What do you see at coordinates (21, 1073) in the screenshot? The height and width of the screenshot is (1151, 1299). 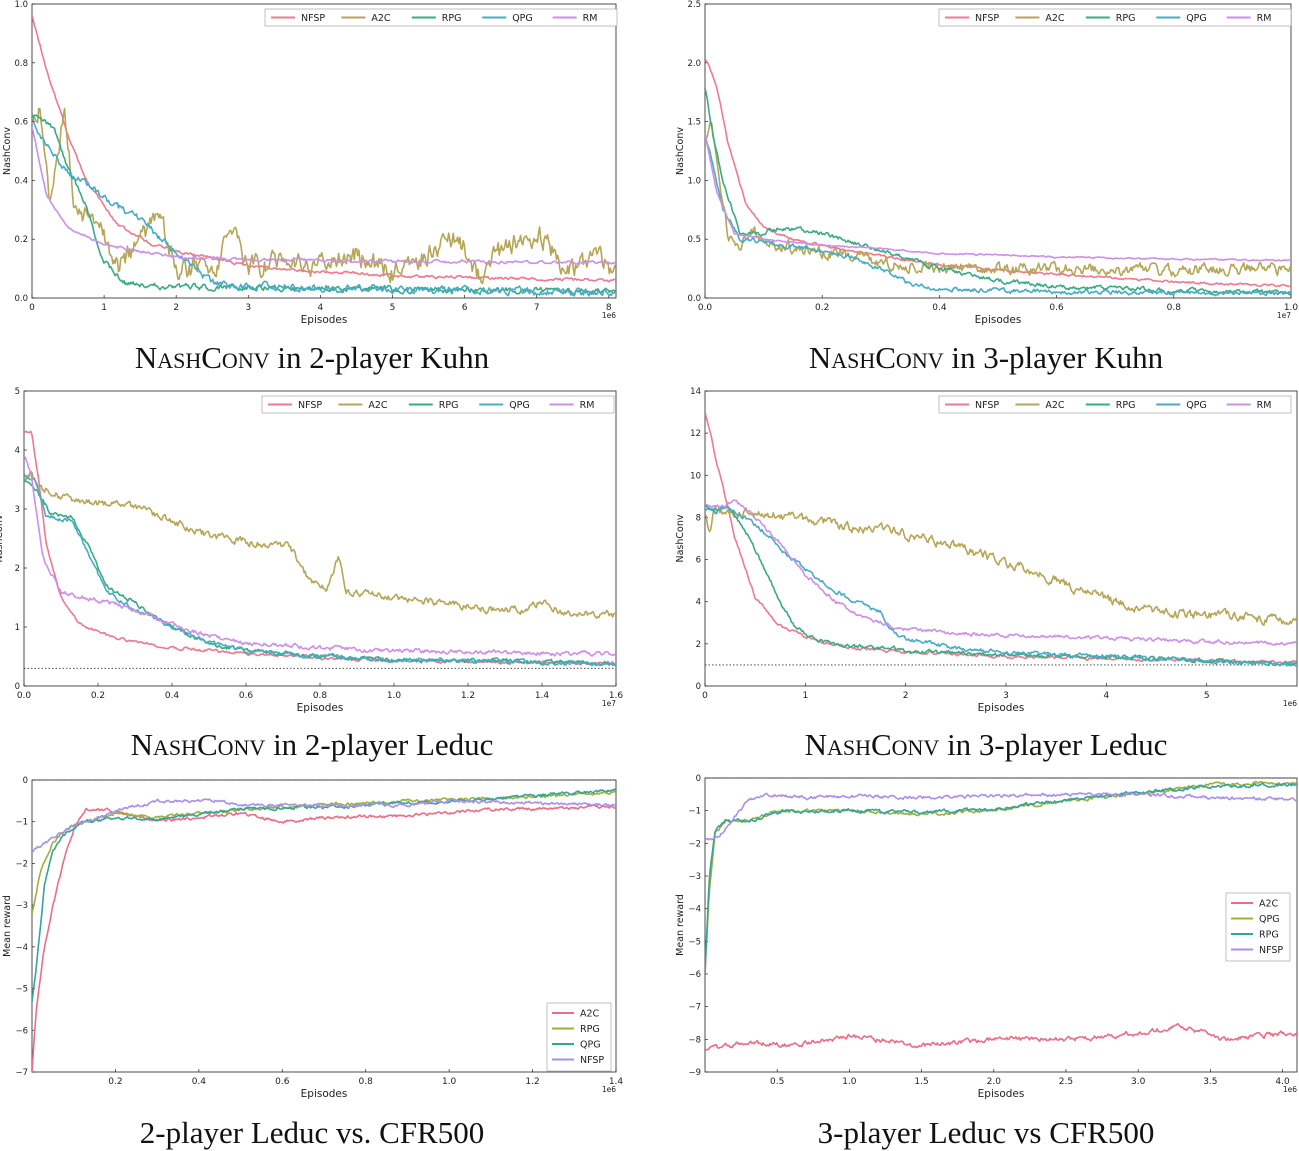 I see `y-tick-label: −7` at bounding box center [21, 1073].